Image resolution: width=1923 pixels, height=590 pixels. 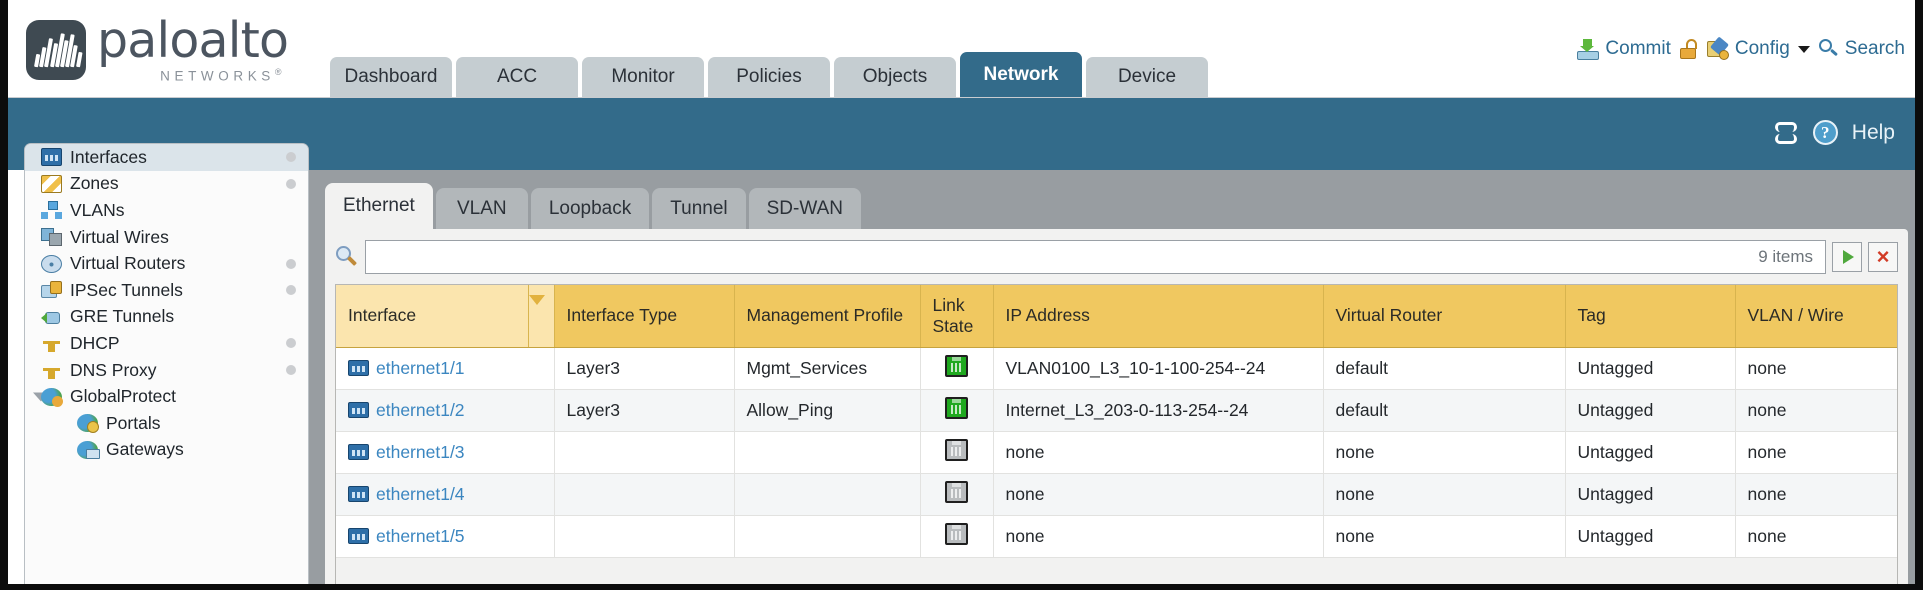 I want to click on sidebar-item-zones: Zones, so click(x=166, y=184).